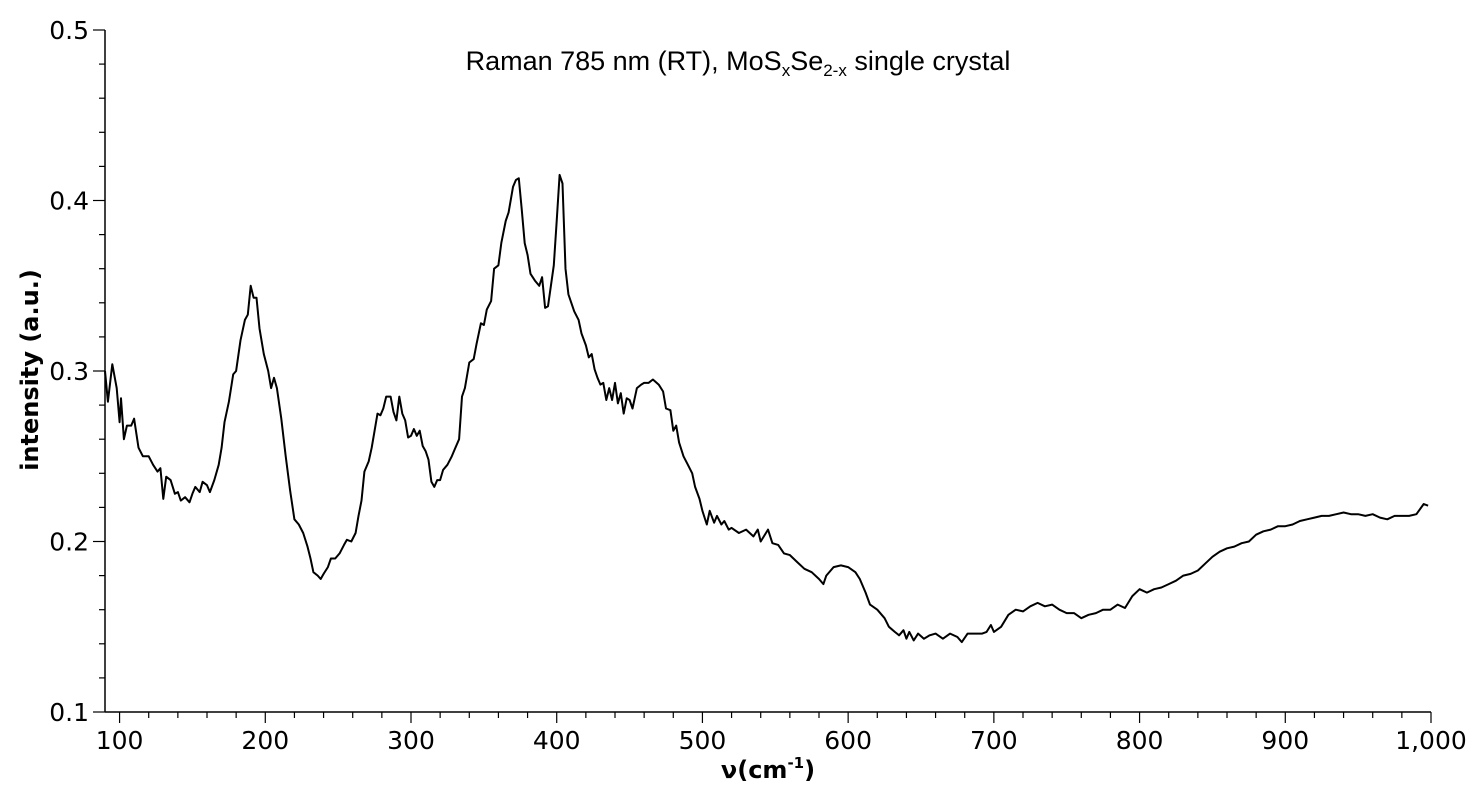  What do you see at coordinates (994, 740) in the screenshot?
I see `x-tick-label: 700` at bounding box center [994, 740].